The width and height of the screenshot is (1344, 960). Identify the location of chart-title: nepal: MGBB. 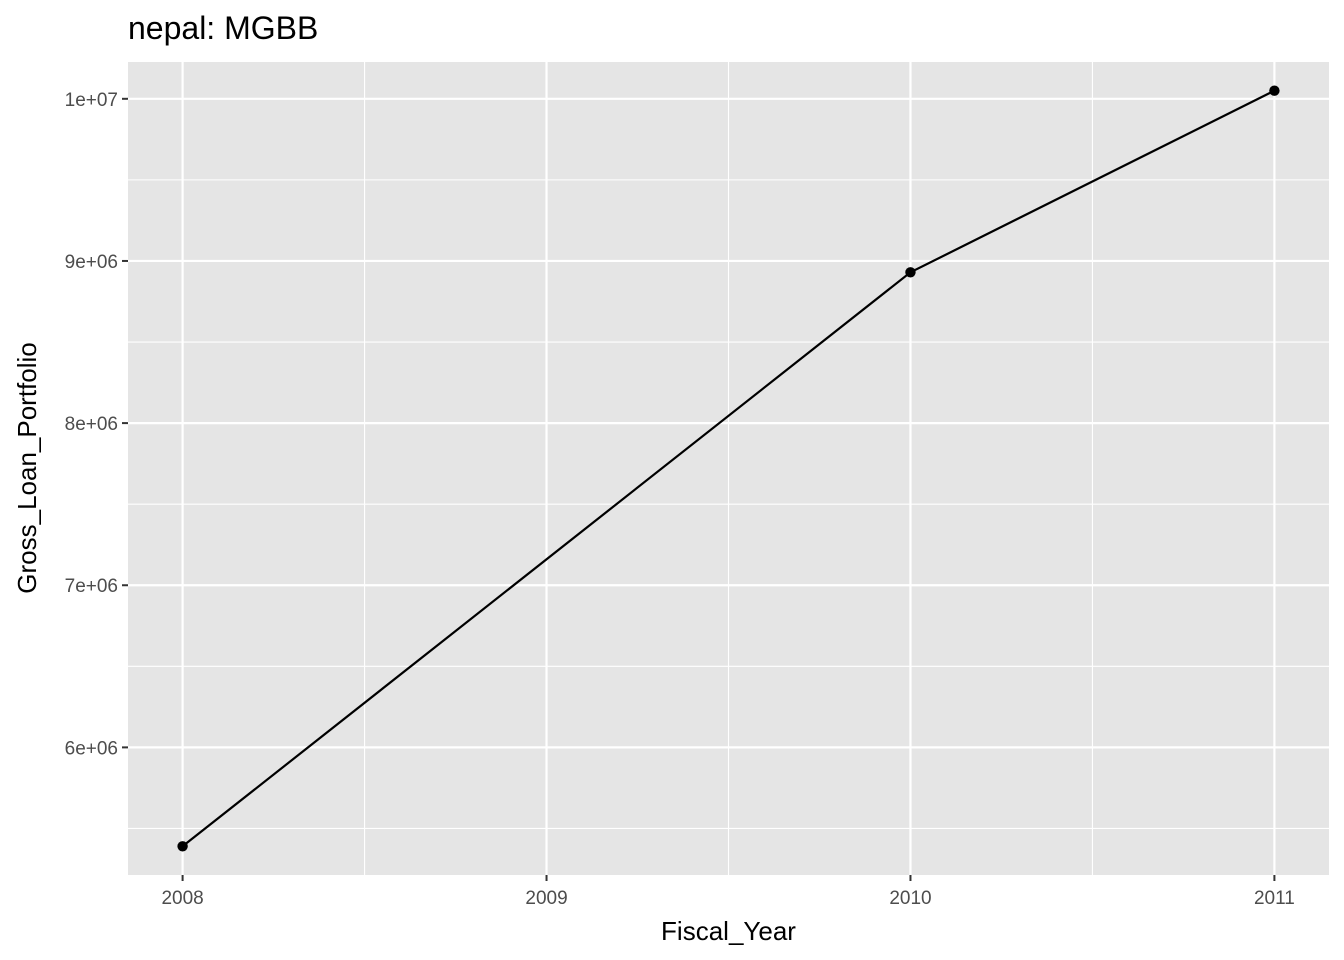
(223, 28).